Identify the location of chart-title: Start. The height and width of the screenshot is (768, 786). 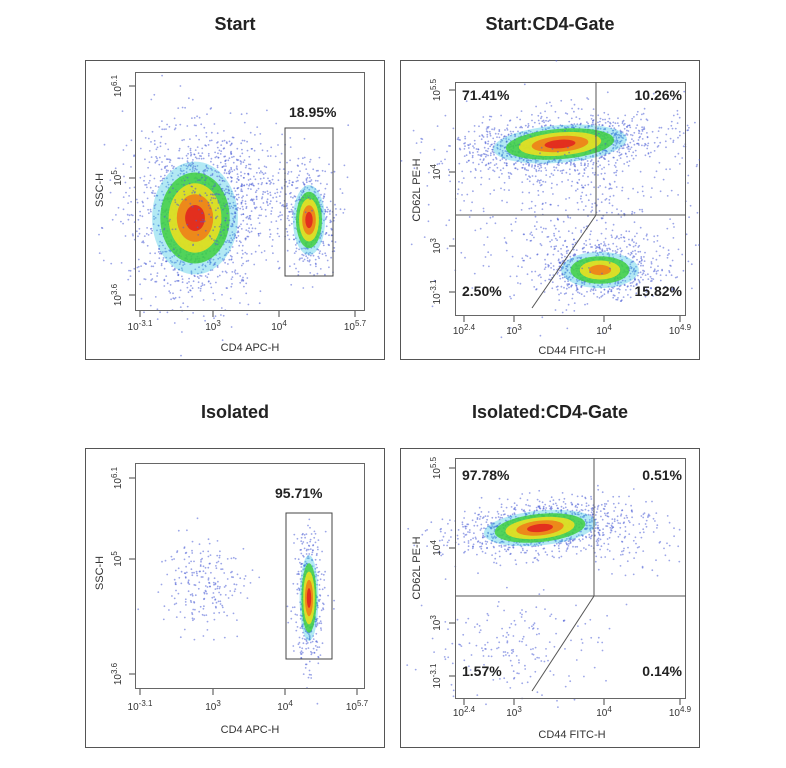
(235, 24).